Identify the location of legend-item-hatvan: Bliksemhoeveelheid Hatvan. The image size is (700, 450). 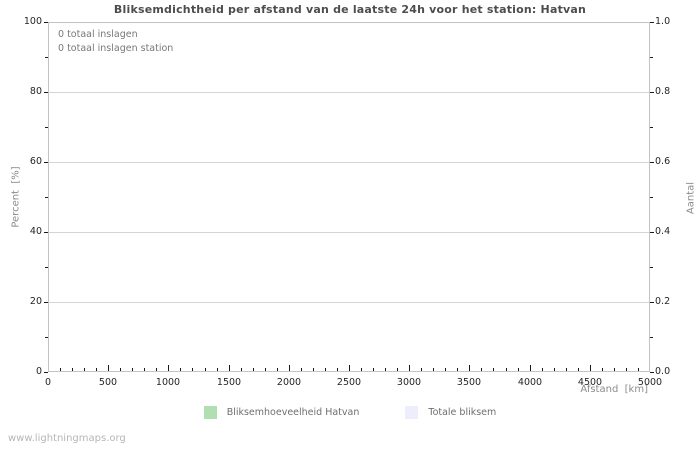
(281, 412).